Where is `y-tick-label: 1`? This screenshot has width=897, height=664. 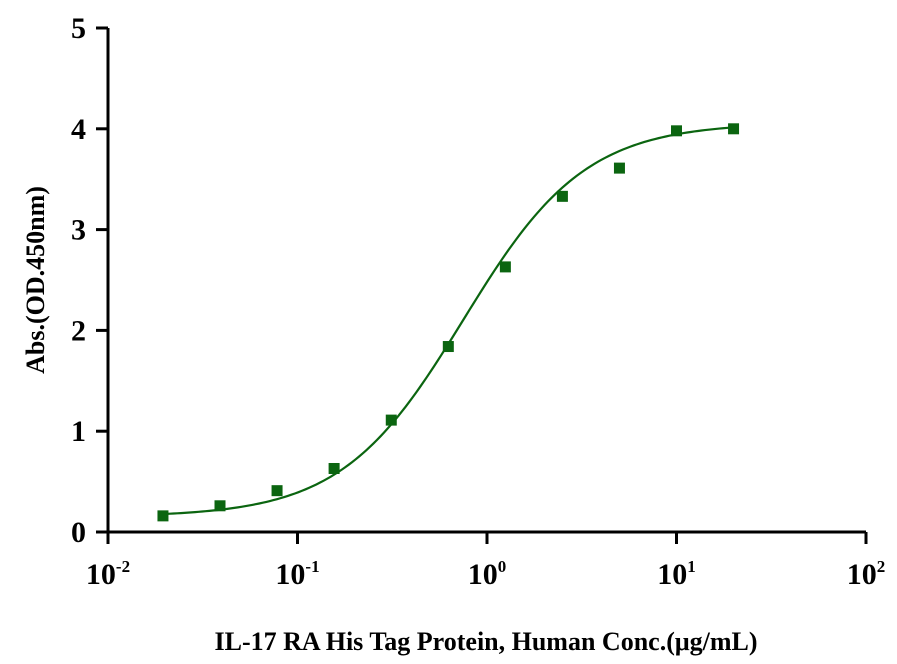
y-tick-label: 1 is located at coordinates (78, 431).